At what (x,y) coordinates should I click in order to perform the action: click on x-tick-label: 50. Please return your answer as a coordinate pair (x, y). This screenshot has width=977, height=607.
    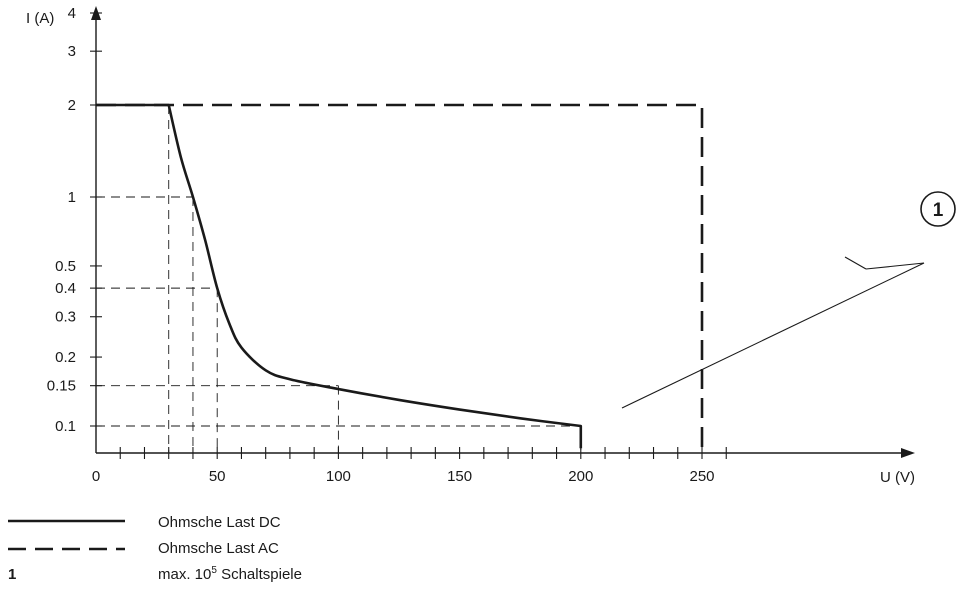
    Looking at the image, I should click on (217, 476).